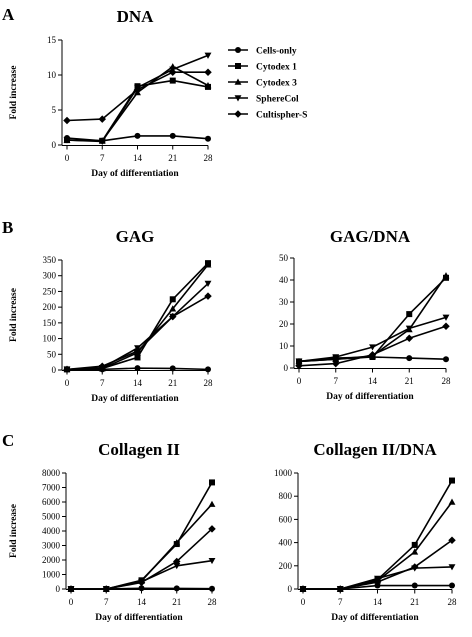 This screenshot has height=637, width=472. Describe the element at coordinates (262, 68) in the screenshot. I see `legend-entry-cytodex-1: Cytodex 1` at that location.